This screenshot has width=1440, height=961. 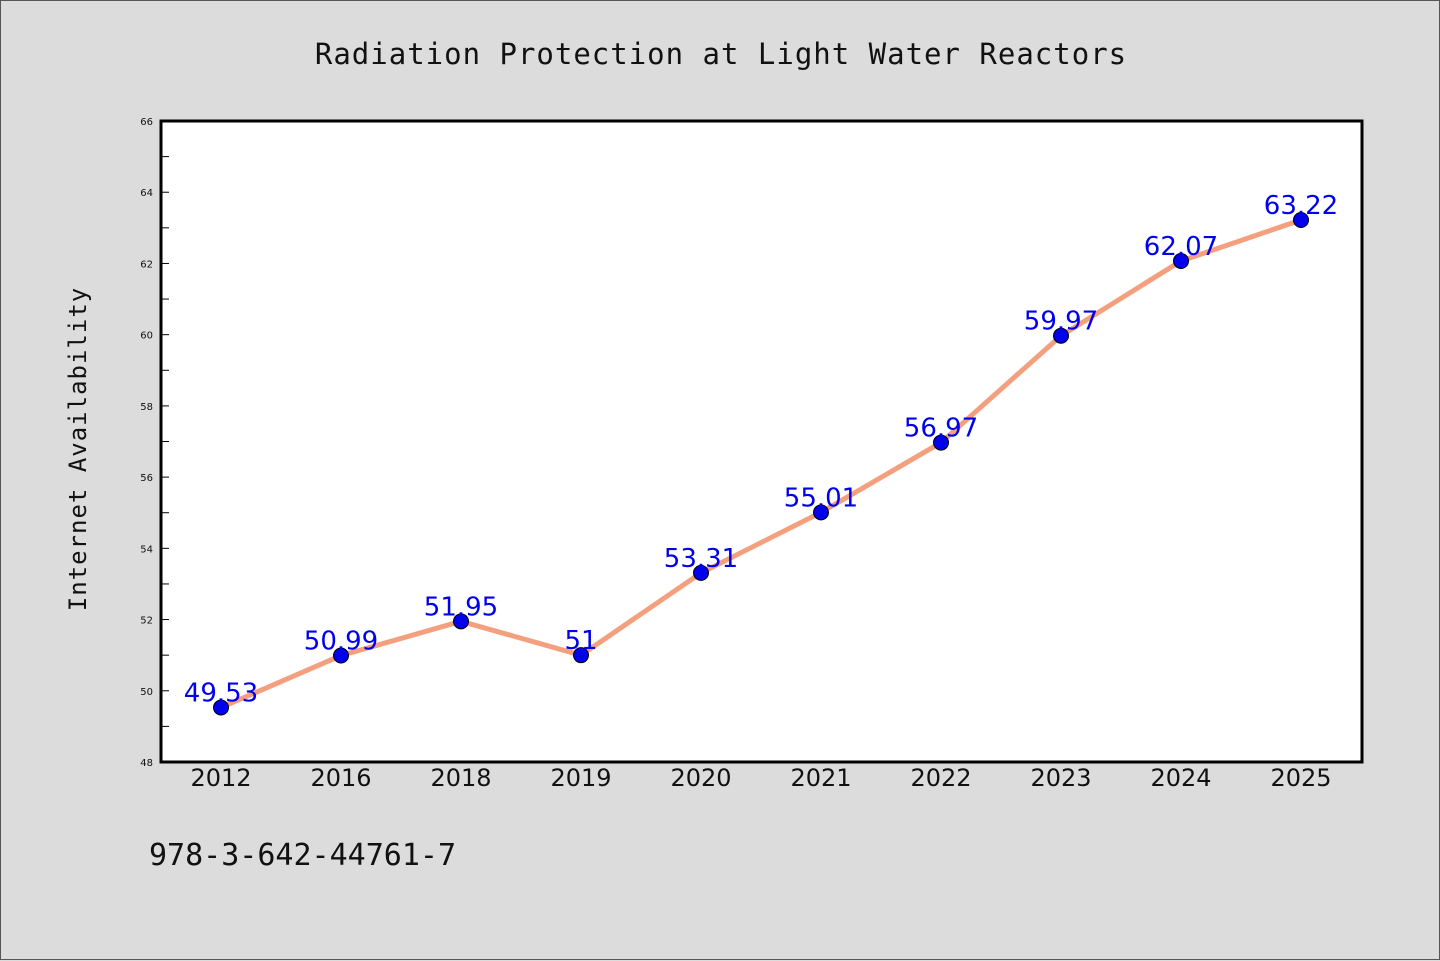 I want to click on data-label: 50.99, so click(x=341, y=642).